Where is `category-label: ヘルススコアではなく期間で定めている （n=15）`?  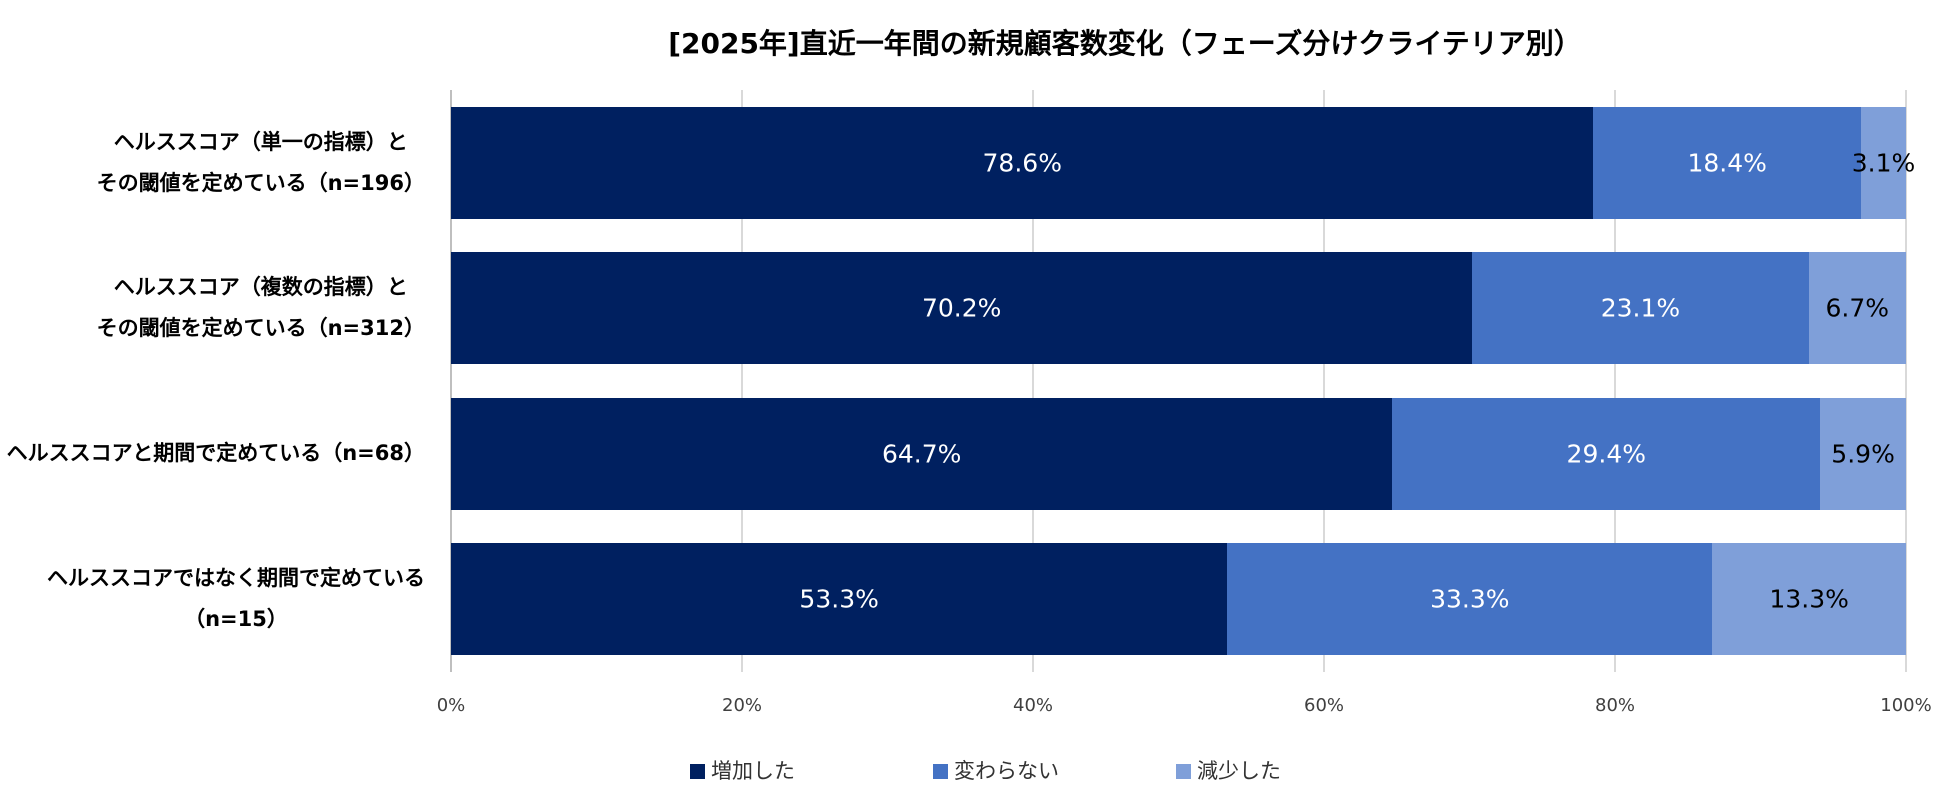 category-label: ヘルススコアではなく期間で定めている （n=15） is located at coordinates (212, 600).